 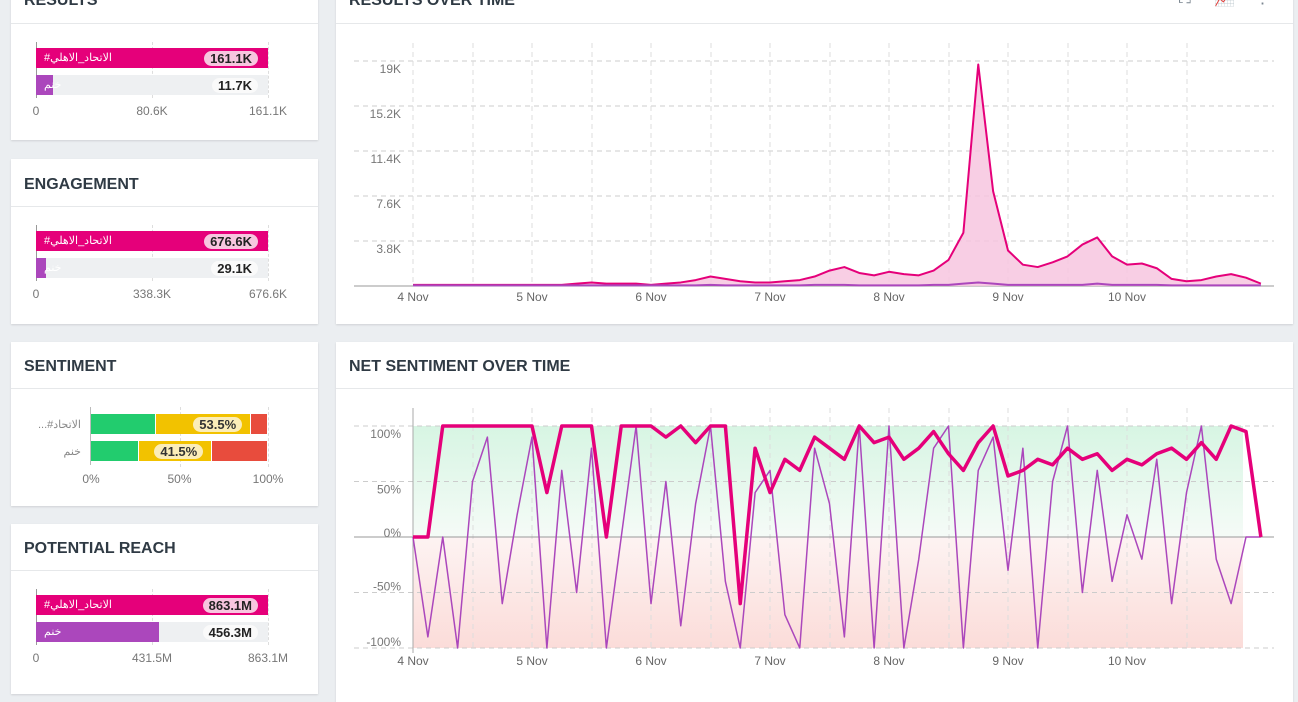 I want to click on bar-value: 863.1M, so click(x=230, y=605).